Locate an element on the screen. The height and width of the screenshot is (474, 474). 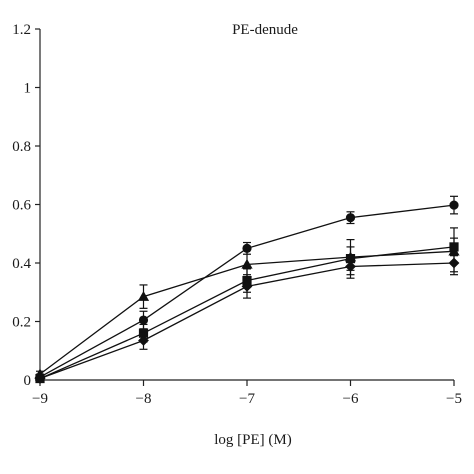
y-tick-label: 0.2 is located at coordinates (21, 323).